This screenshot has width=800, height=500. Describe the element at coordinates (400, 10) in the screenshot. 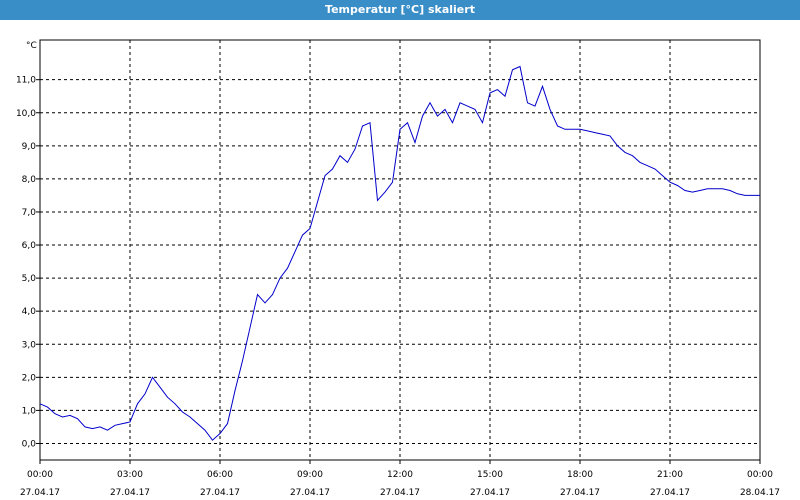

I see `chart-title: Temperatur [°C] skaliert` at that location.